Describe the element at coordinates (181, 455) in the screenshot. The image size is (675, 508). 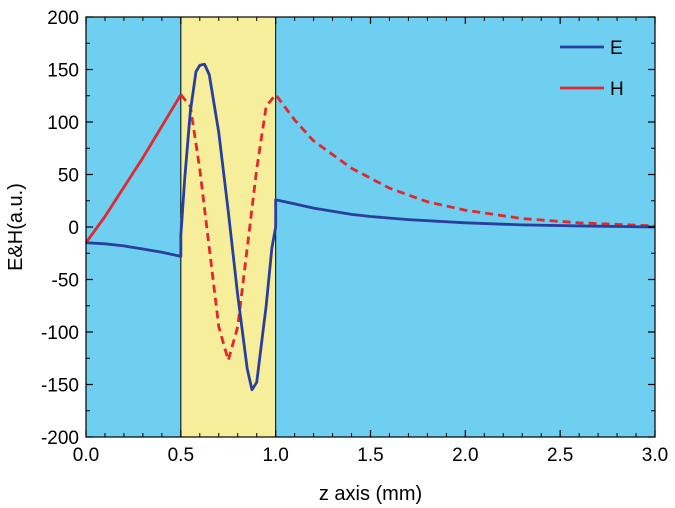
I see `x-tick-label: 0.5` at that location.